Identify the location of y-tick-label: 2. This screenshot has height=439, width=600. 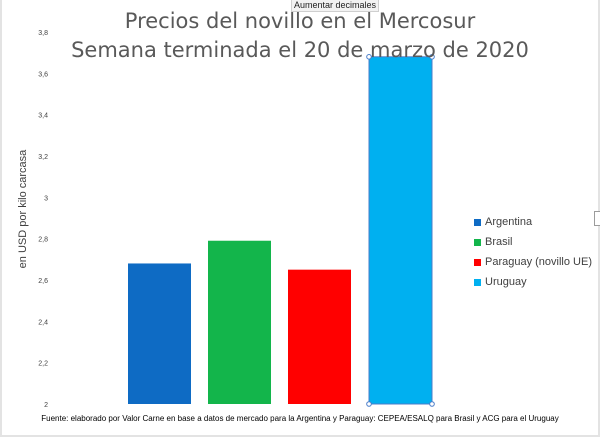
(46, 405).